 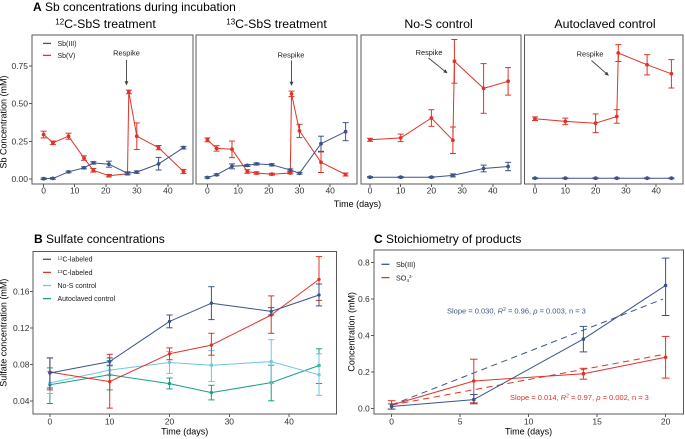 I want to click on svg-text: 13C-SbS treatment, so click(x=276, y=24).